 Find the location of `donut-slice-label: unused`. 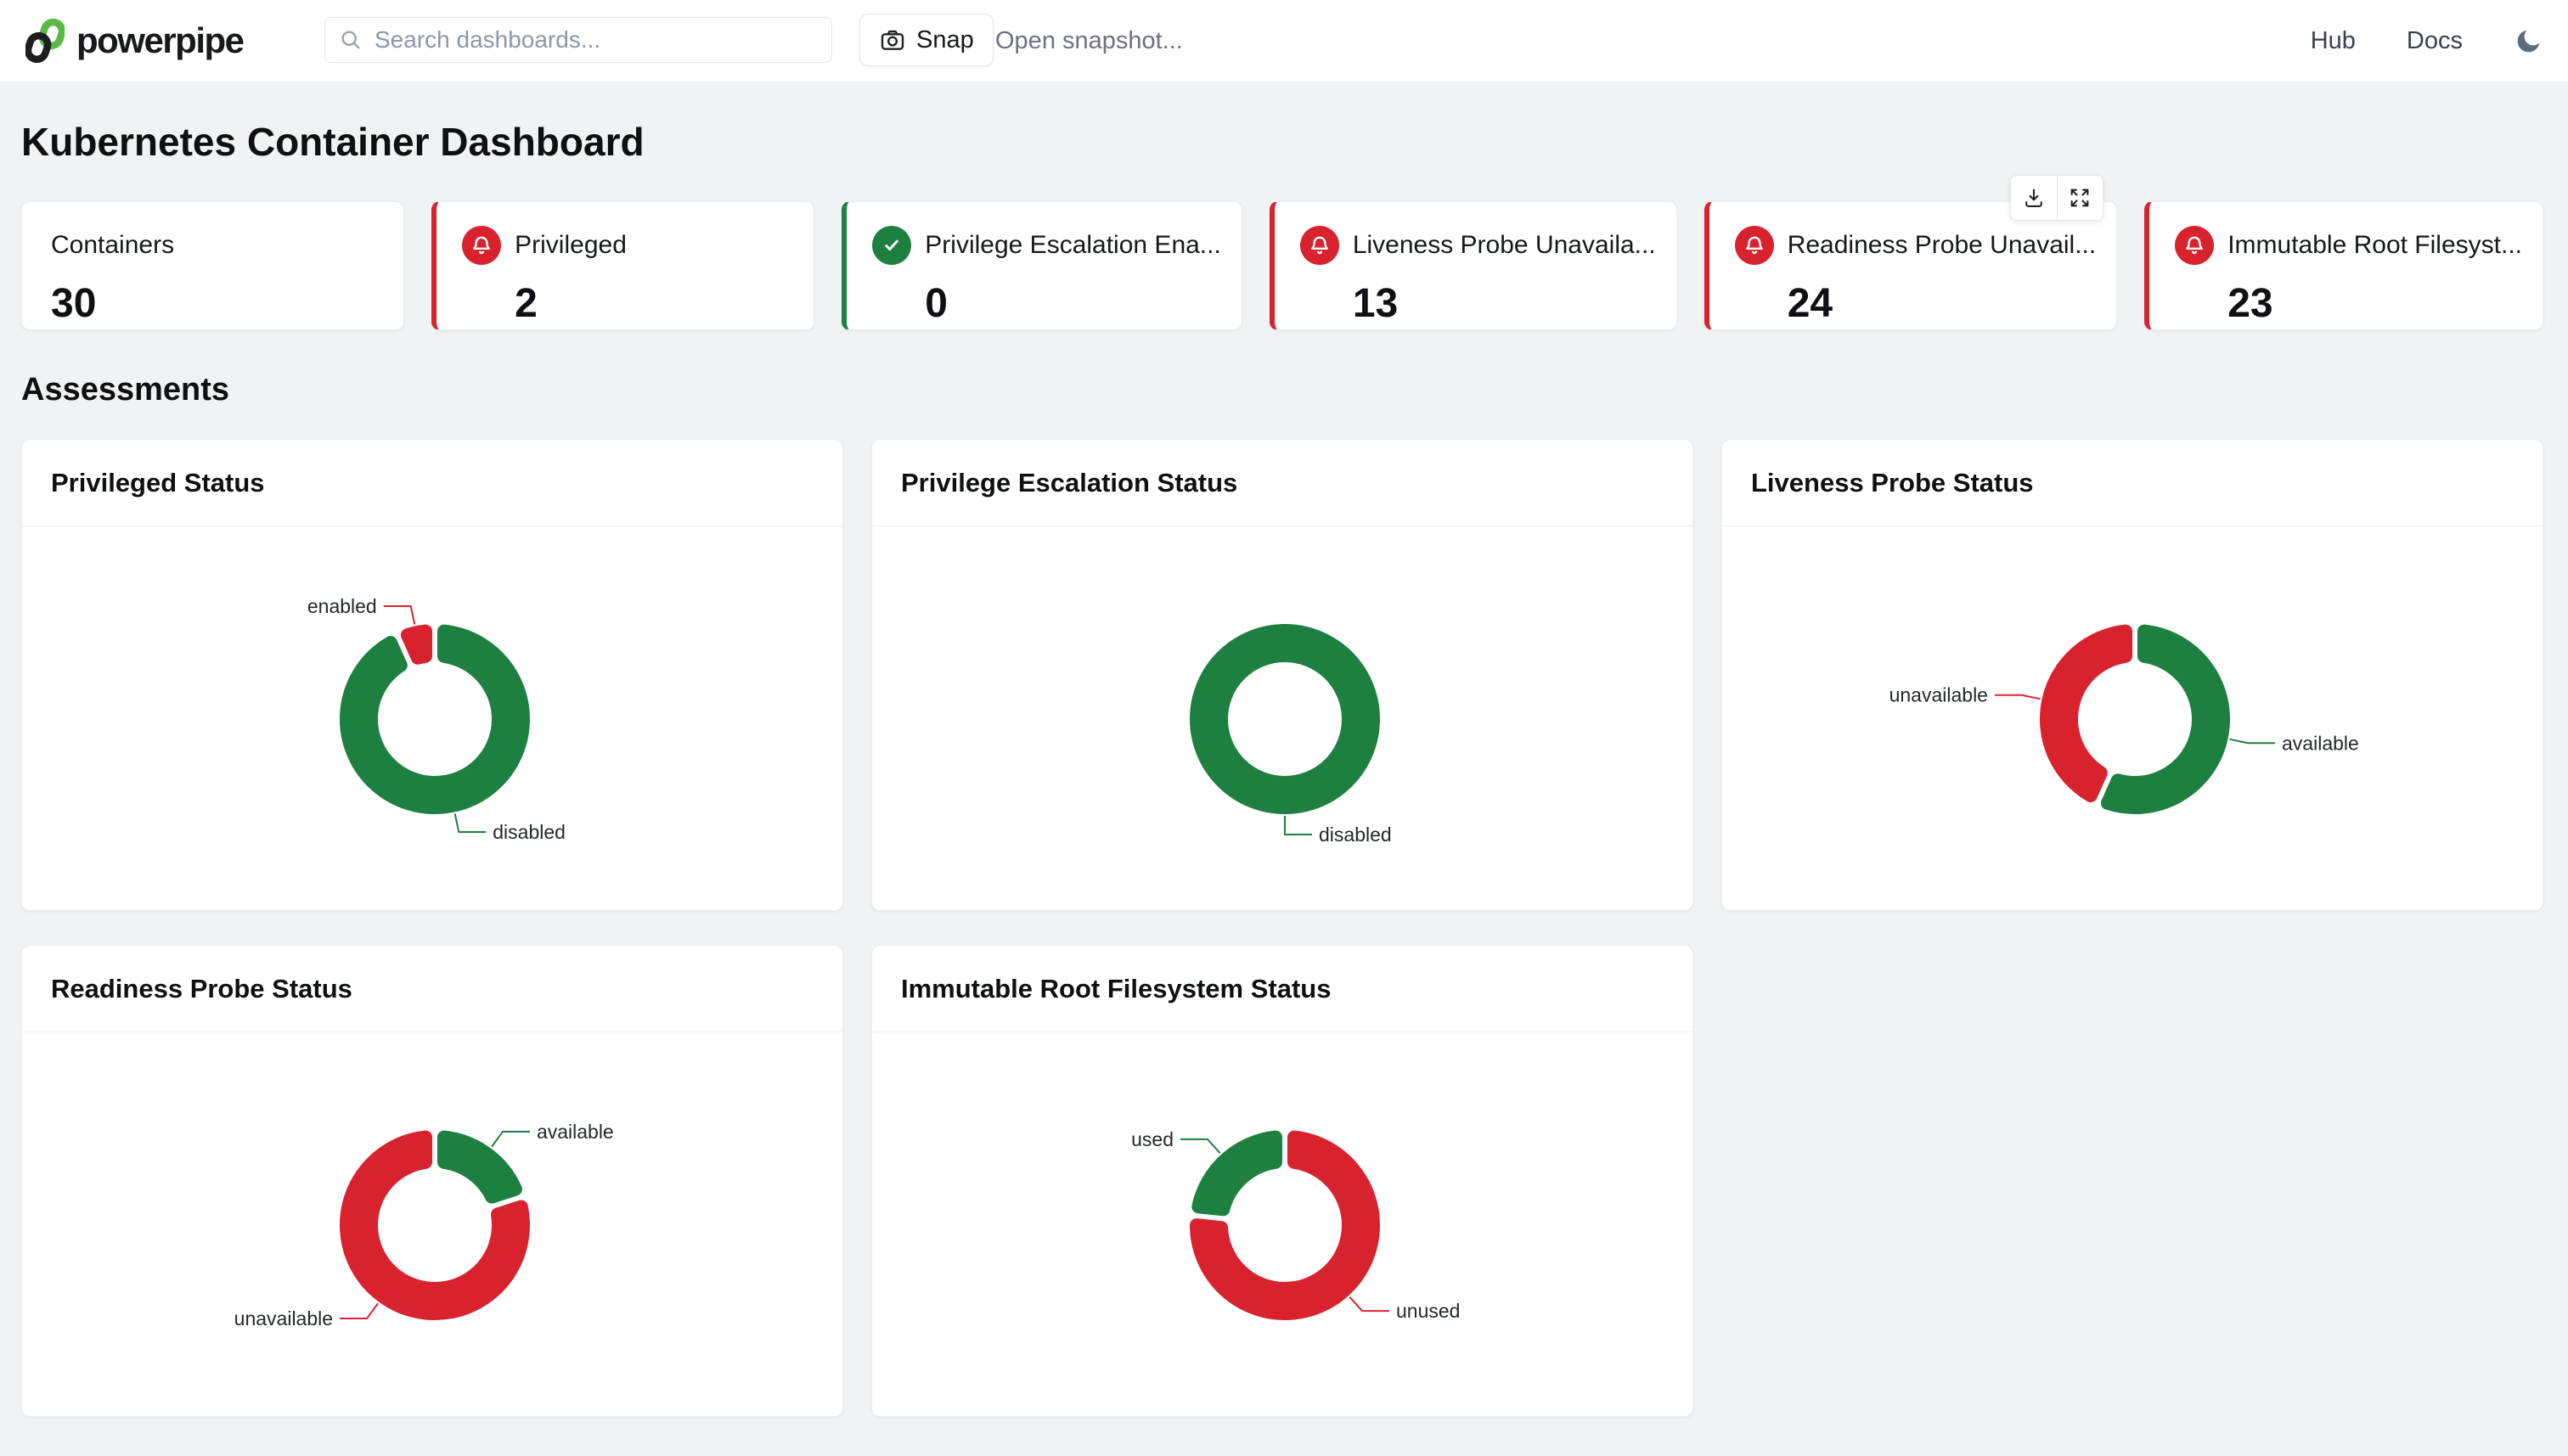

donut-slice-label: unused is located at coordinates (1428, 1311).